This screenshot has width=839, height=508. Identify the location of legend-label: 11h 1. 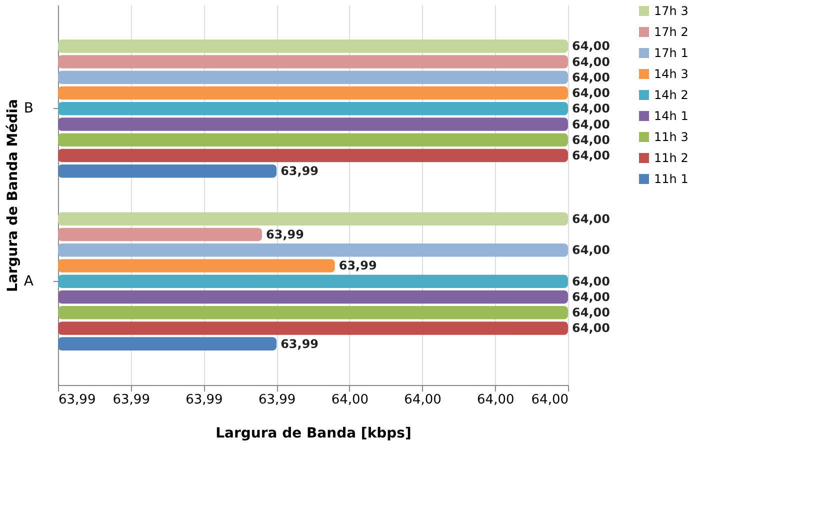
(671, 179).